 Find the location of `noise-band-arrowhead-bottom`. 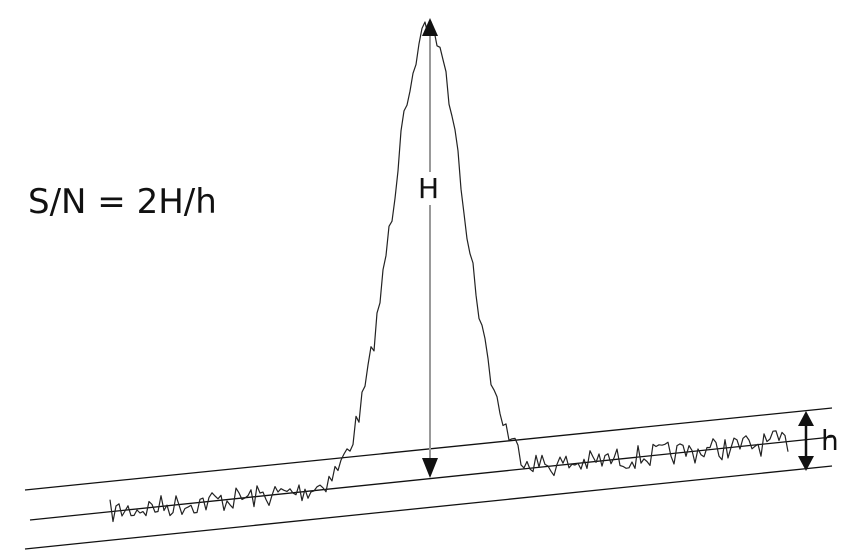

noise-band-arrowhead-bottom is located at coordinates (806, 463).